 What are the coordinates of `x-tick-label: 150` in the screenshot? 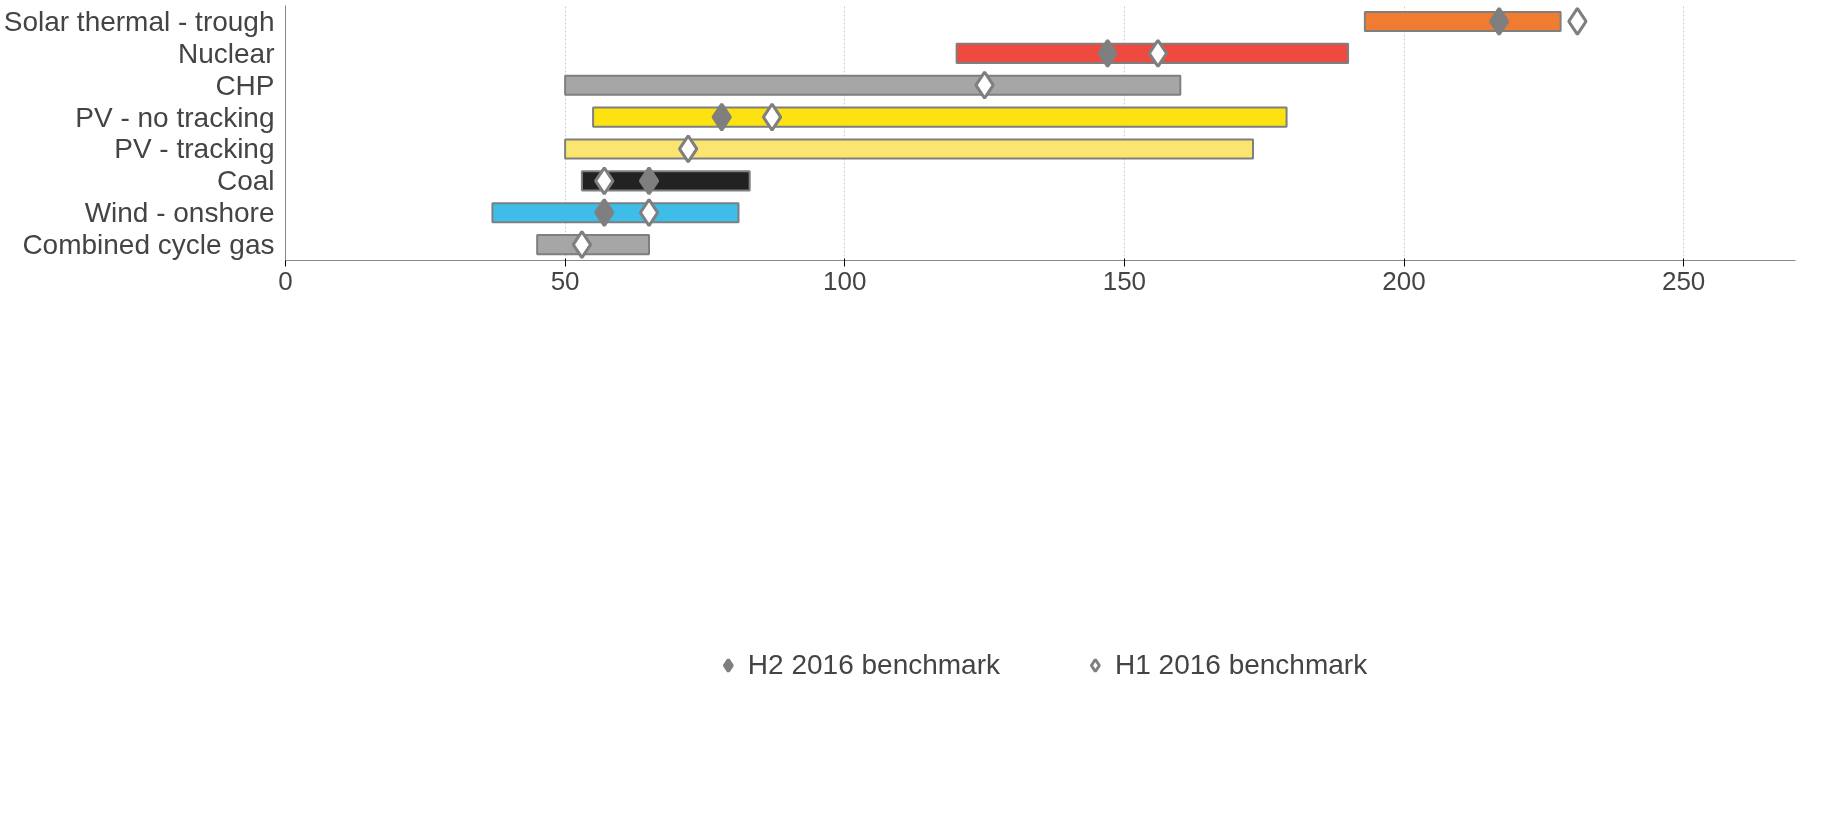 It's located at (1124, 280).